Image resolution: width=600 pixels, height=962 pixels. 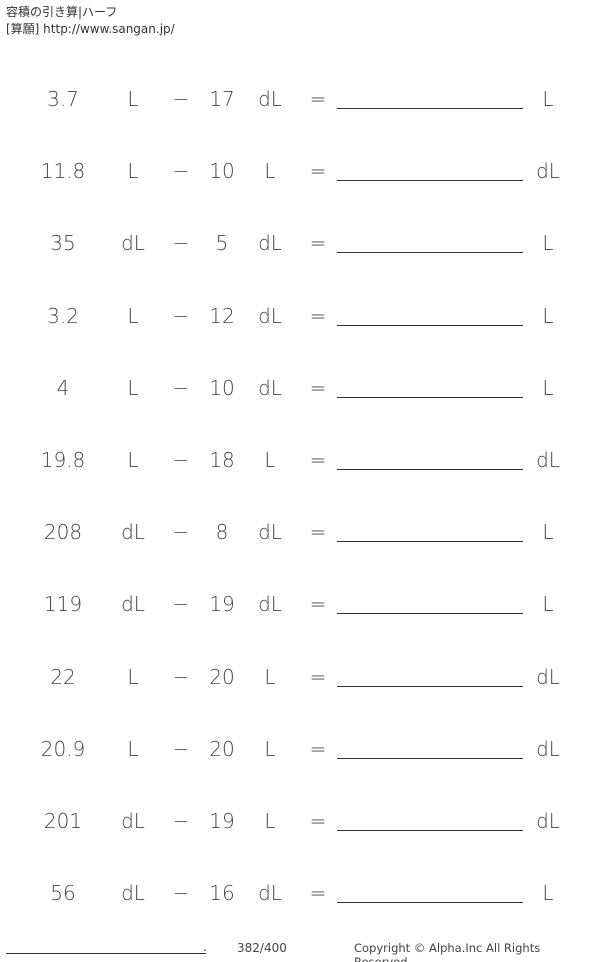 I want to click on problem-row: 56 dL −16 dL = L, so click(x=300, y=893).